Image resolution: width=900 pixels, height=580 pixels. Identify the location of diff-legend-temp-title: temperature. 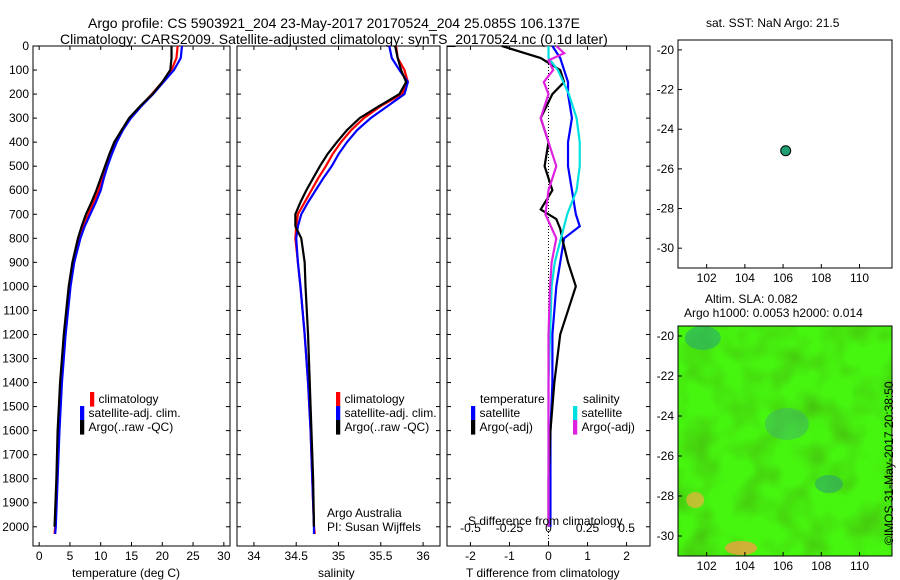
(512, 399).